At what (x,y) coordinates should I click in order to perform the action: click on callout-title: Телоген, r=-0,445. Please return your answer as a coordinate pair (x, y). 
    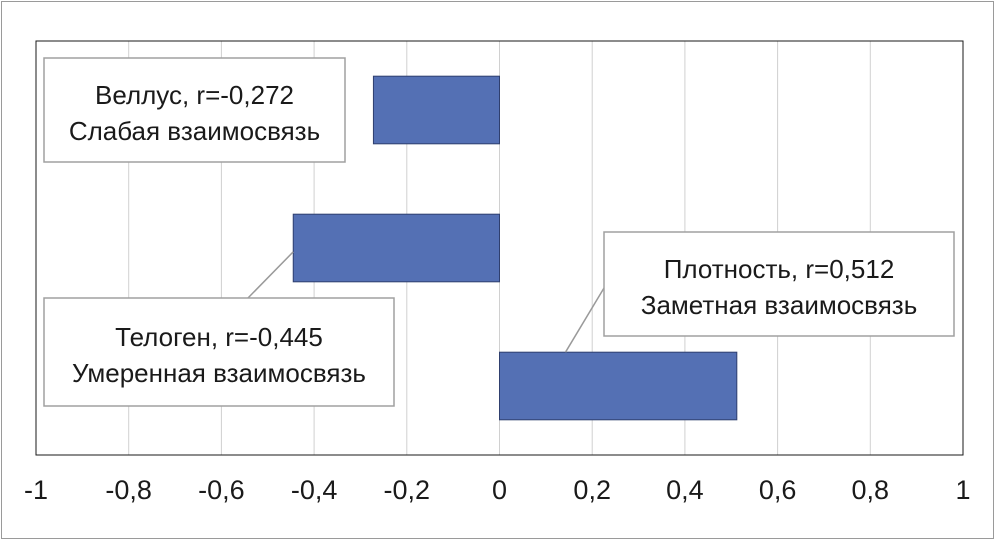
    Looking at the image, I should click on (219, 337).